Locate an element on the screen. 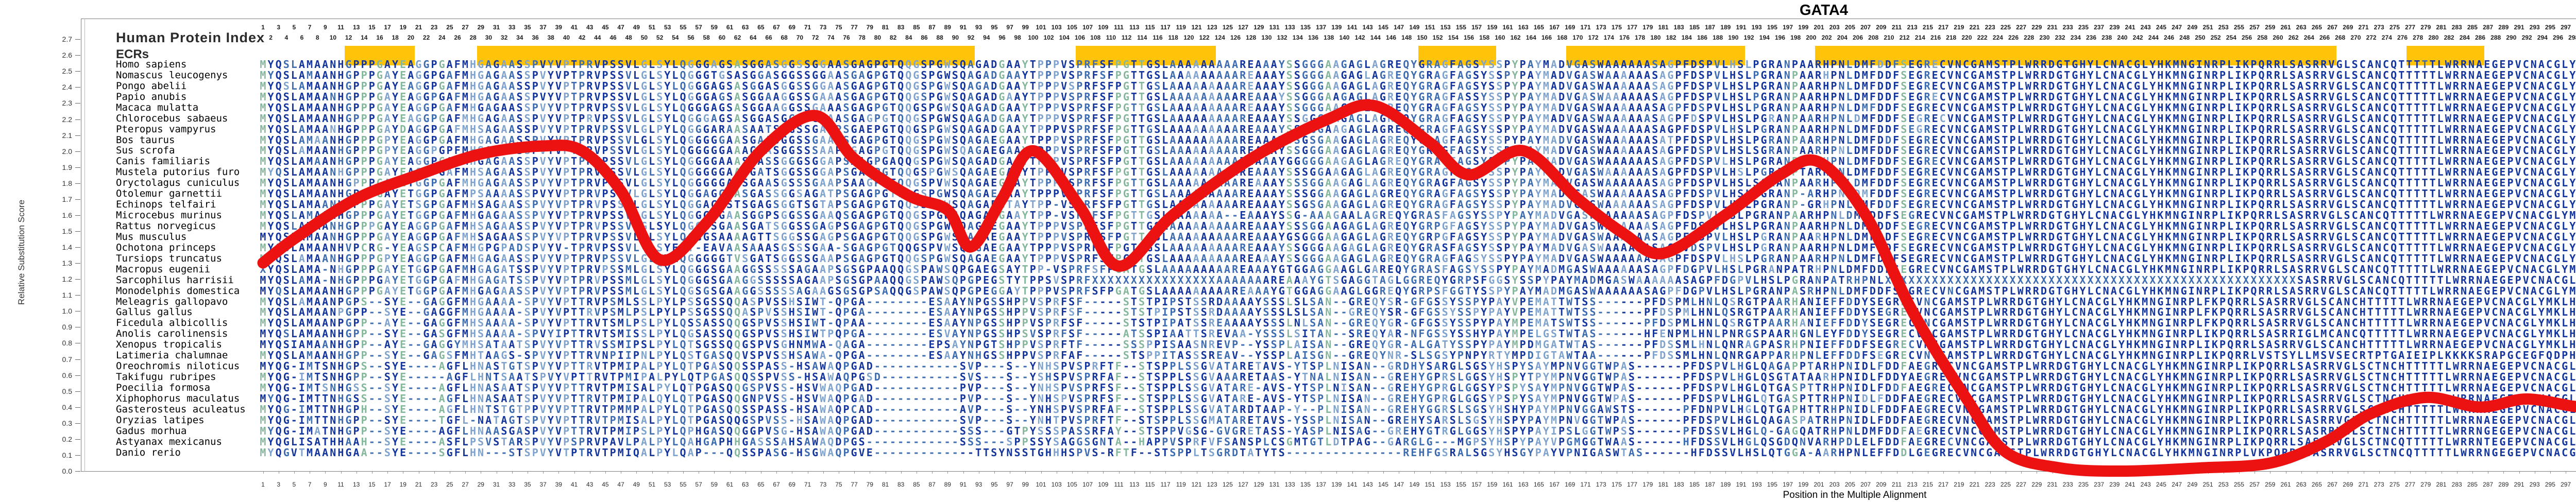 Image resolution: width=2576 pixels, height=502 pixels. position-number: 139 is located at coordinates (1337, 28).